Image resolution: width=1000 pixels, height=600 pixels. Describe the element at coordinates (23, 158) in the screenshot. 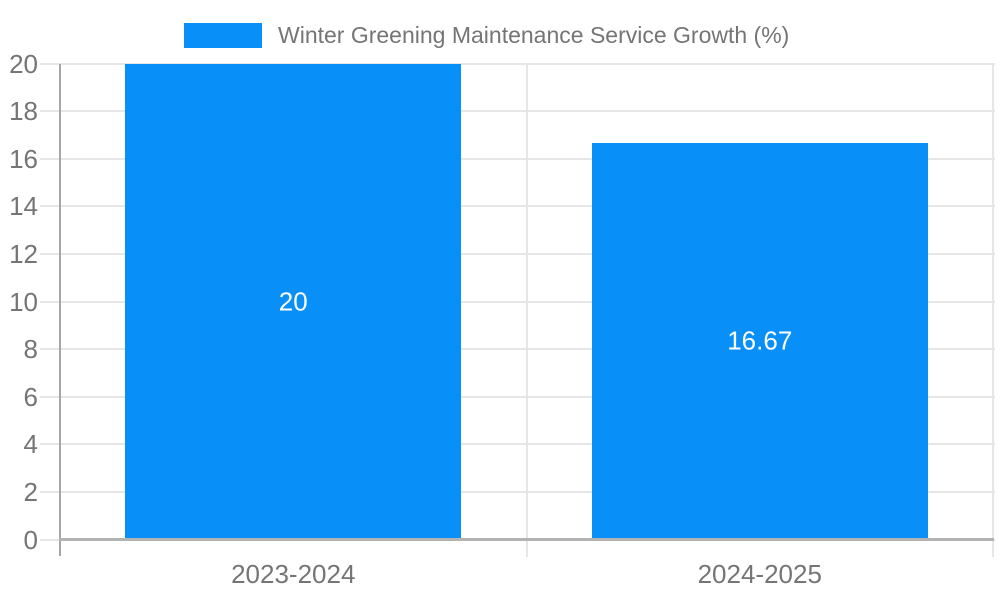

I see `y-tick-label: 16` at that location.